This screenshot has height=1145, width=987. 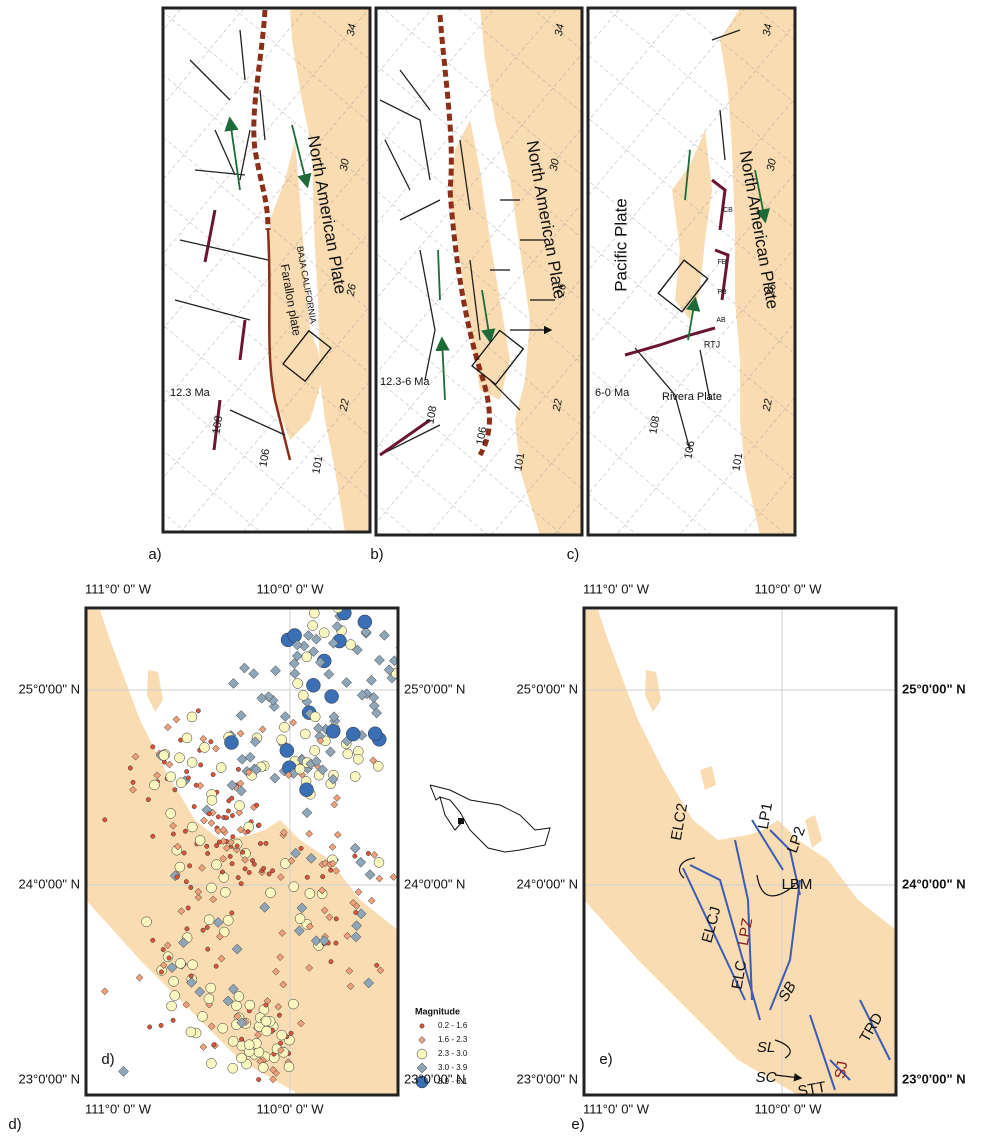 What do you see at coordinates (352, 290) in the screenshot?
I see `lat-label: 26` at bounding box center [352, 290].